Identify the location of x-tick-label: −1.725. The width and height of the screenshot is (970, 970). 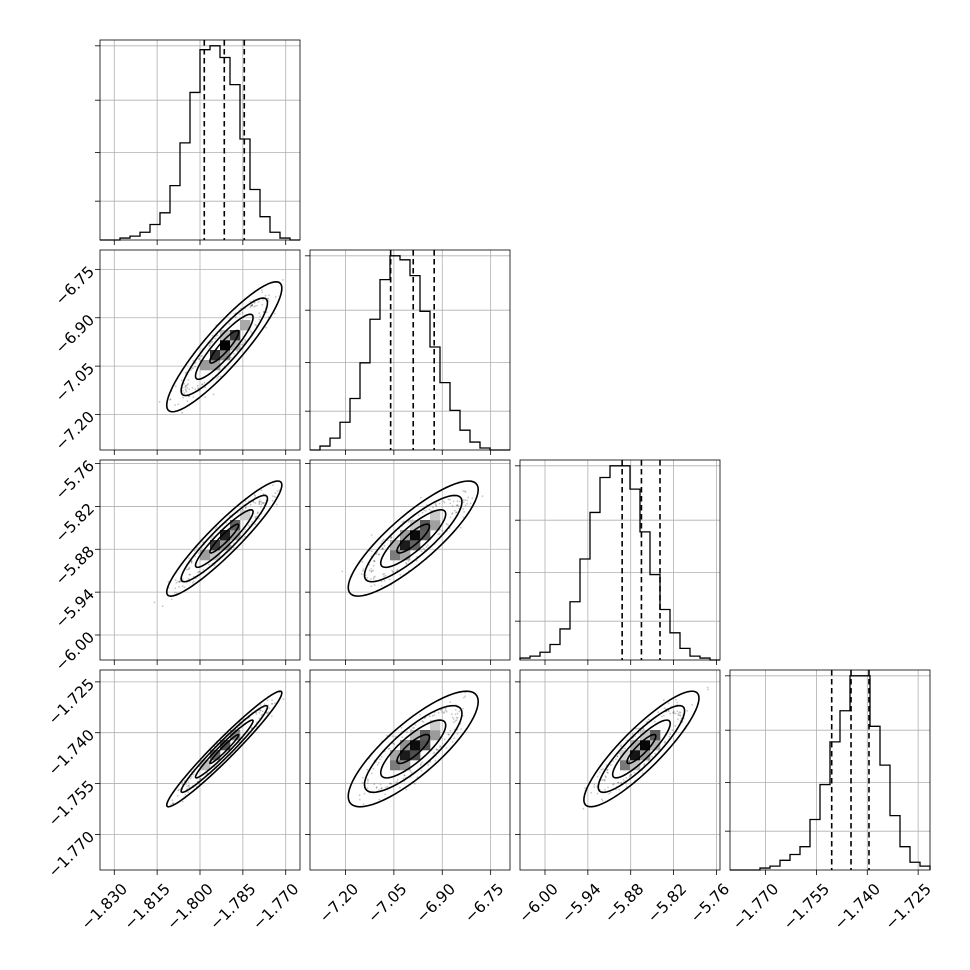
(908, 906).